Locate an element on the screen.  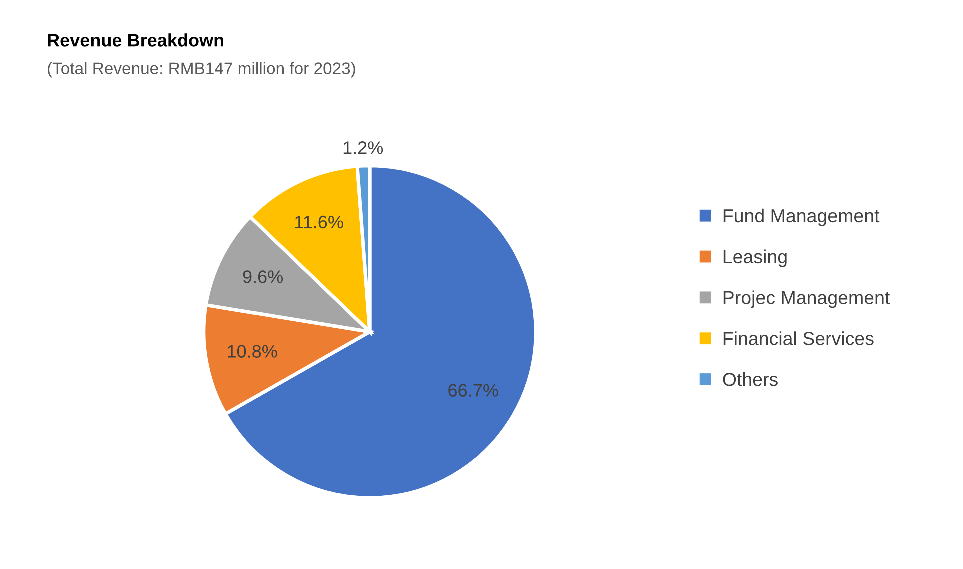
chart-title: Revenue Breakdown is located at coordinates (136, 40).